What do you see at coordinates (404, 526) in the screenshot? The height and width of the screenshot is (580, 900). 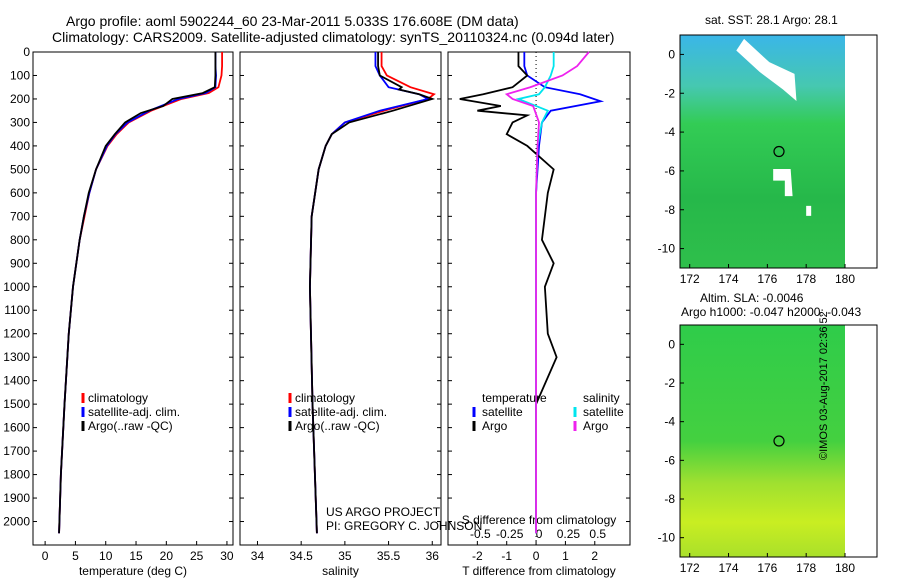 I see `credit-pi: PI: GREGORY C. JOHNSON` at bounding box center [404, 526].